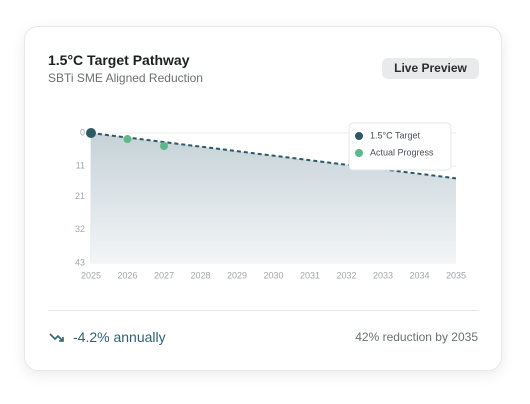 The width and height of the screenshot is (530, 404). Describe the element at coordinates (273, 275) in the screenshot. I see `x-tick-label: 2030` at that location.